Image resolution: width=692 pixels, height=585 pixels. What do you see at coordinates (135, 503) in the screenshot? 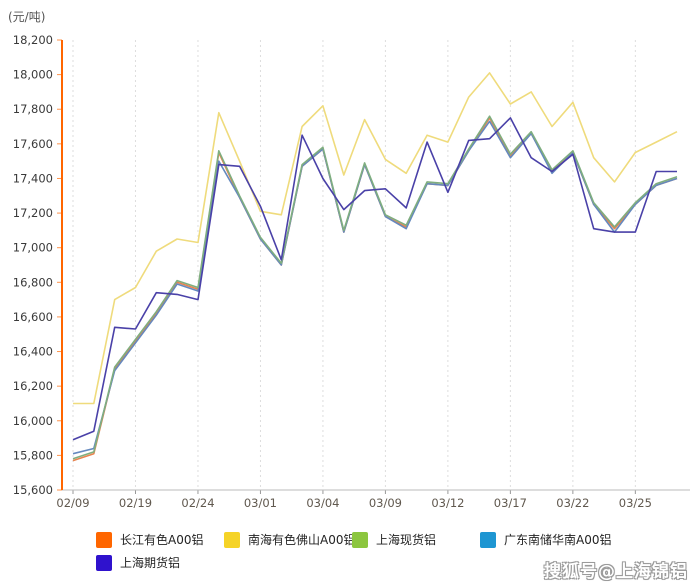
I see `x-tick-label: 02/19` at bounding box center [135, 503].